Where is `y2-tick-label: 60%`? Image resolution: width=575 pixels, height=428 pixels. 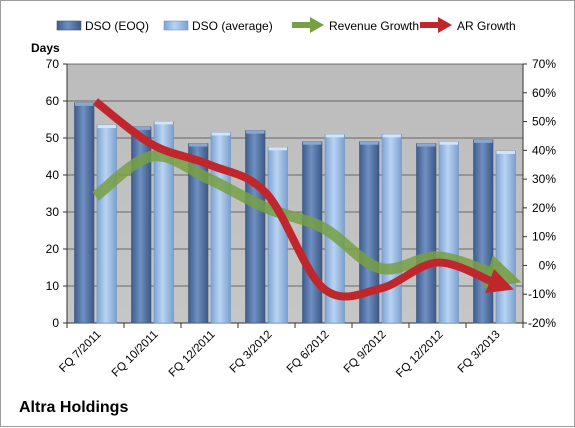
y2-tick-label: 60% is located at coordinates (544, 93).